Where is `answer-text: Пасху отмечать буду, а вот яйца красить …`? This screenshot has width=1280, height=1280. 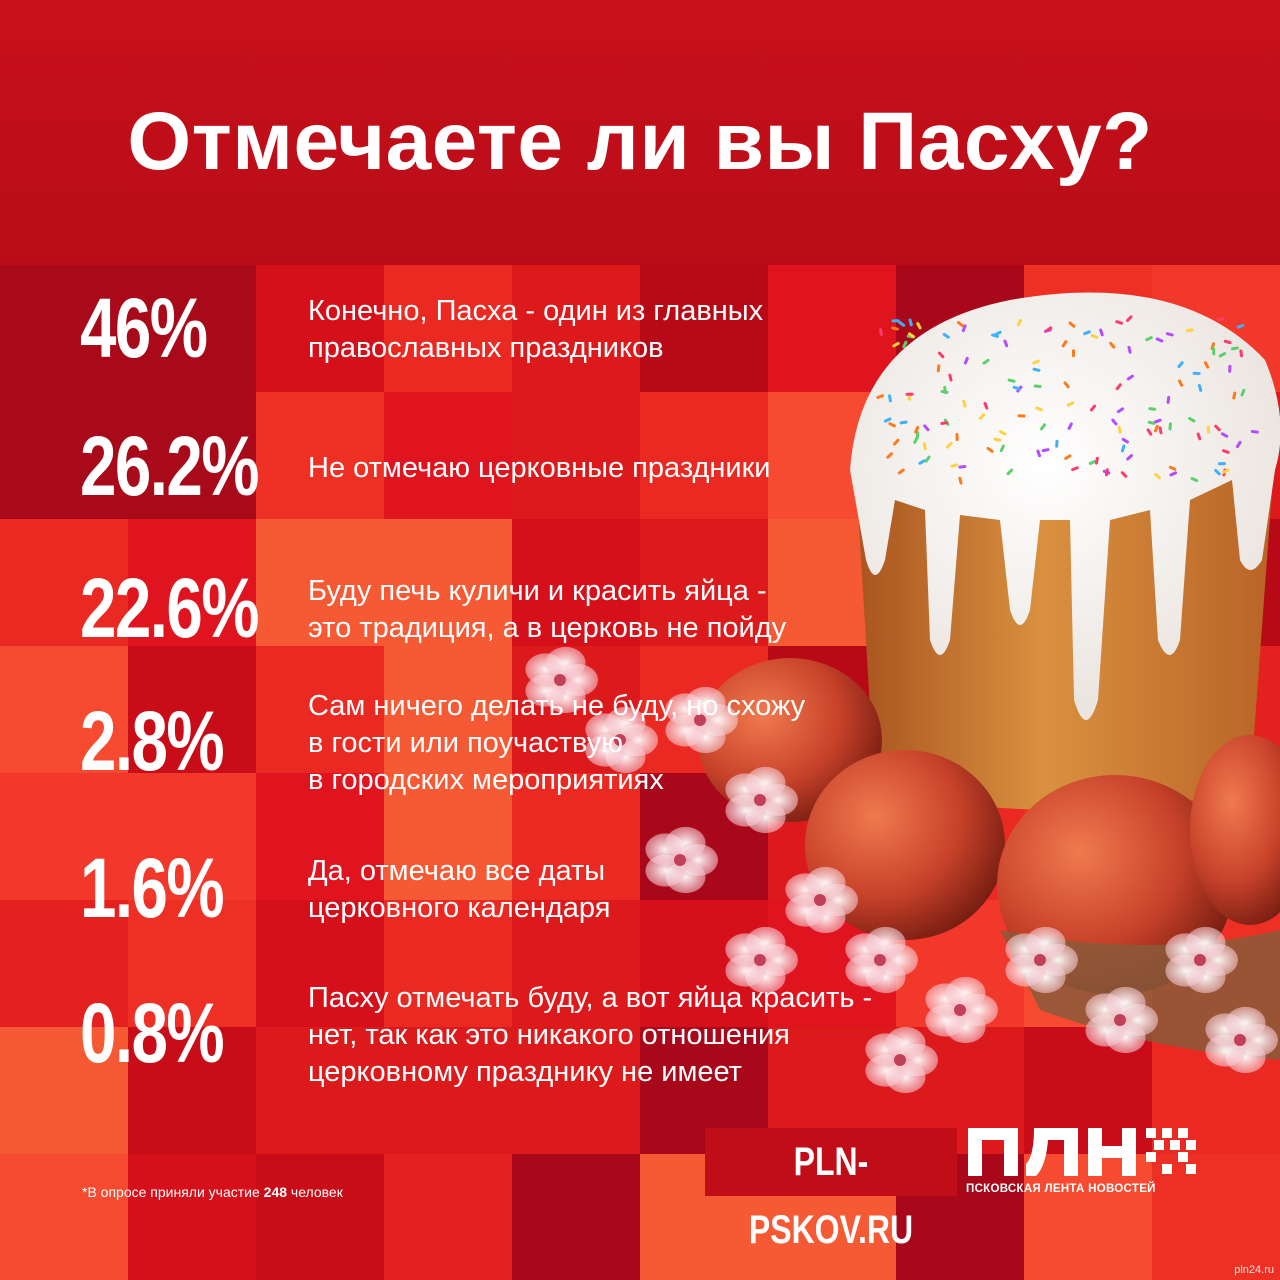
answer-text: Пасху отмечать буду, а вот яйца красить … is located at coordinates (590, 1035).